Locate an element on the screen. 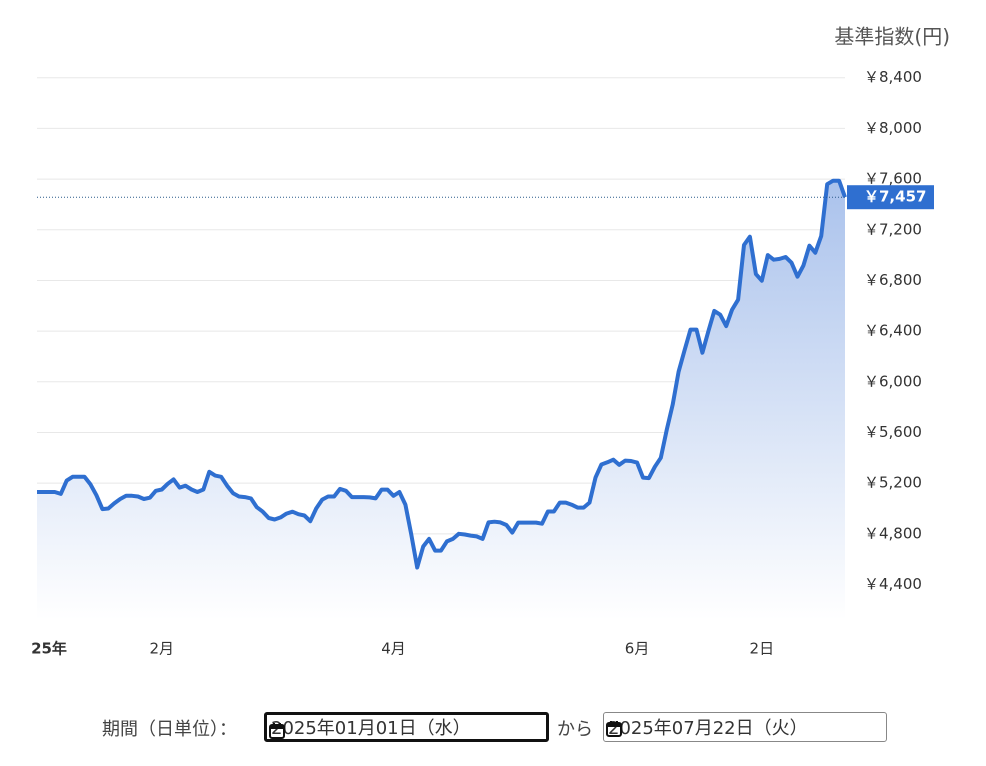 The image size is (986, 766). y-tick-label: ￥6,000 is located at coordinates (893, 381).